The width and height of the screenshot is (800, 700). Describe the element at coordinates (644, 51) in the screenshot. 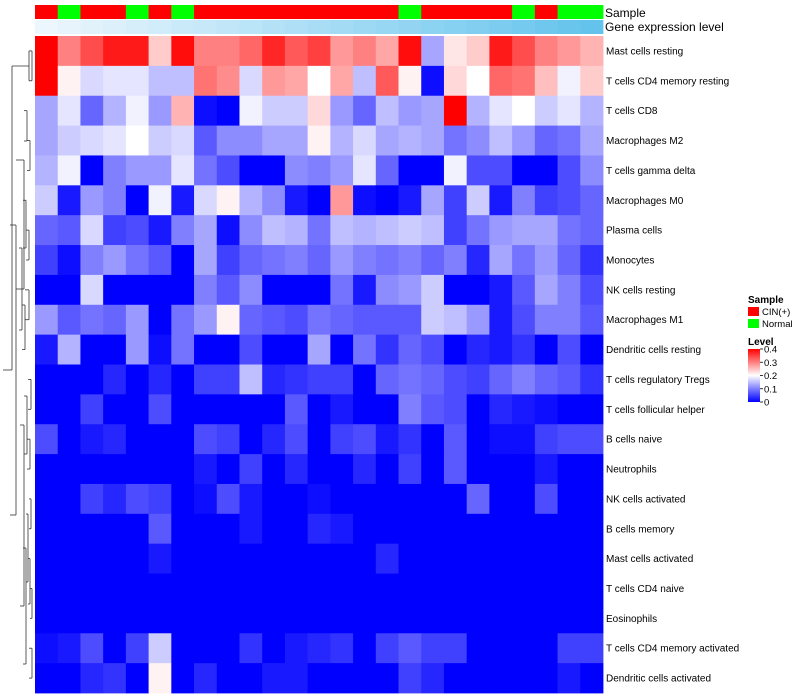

I see `row-label: Mast cells resting` at that location.